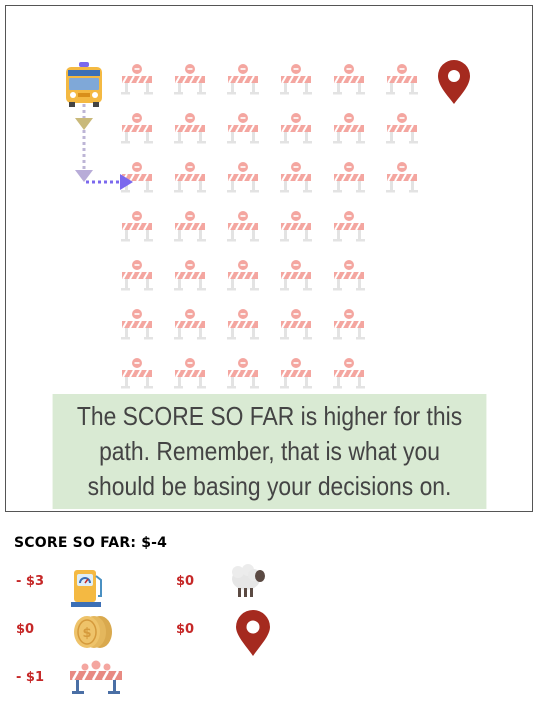  Describe the element at coordinates (84, 84) in the screenshot. I see `bus-icon` at that location.